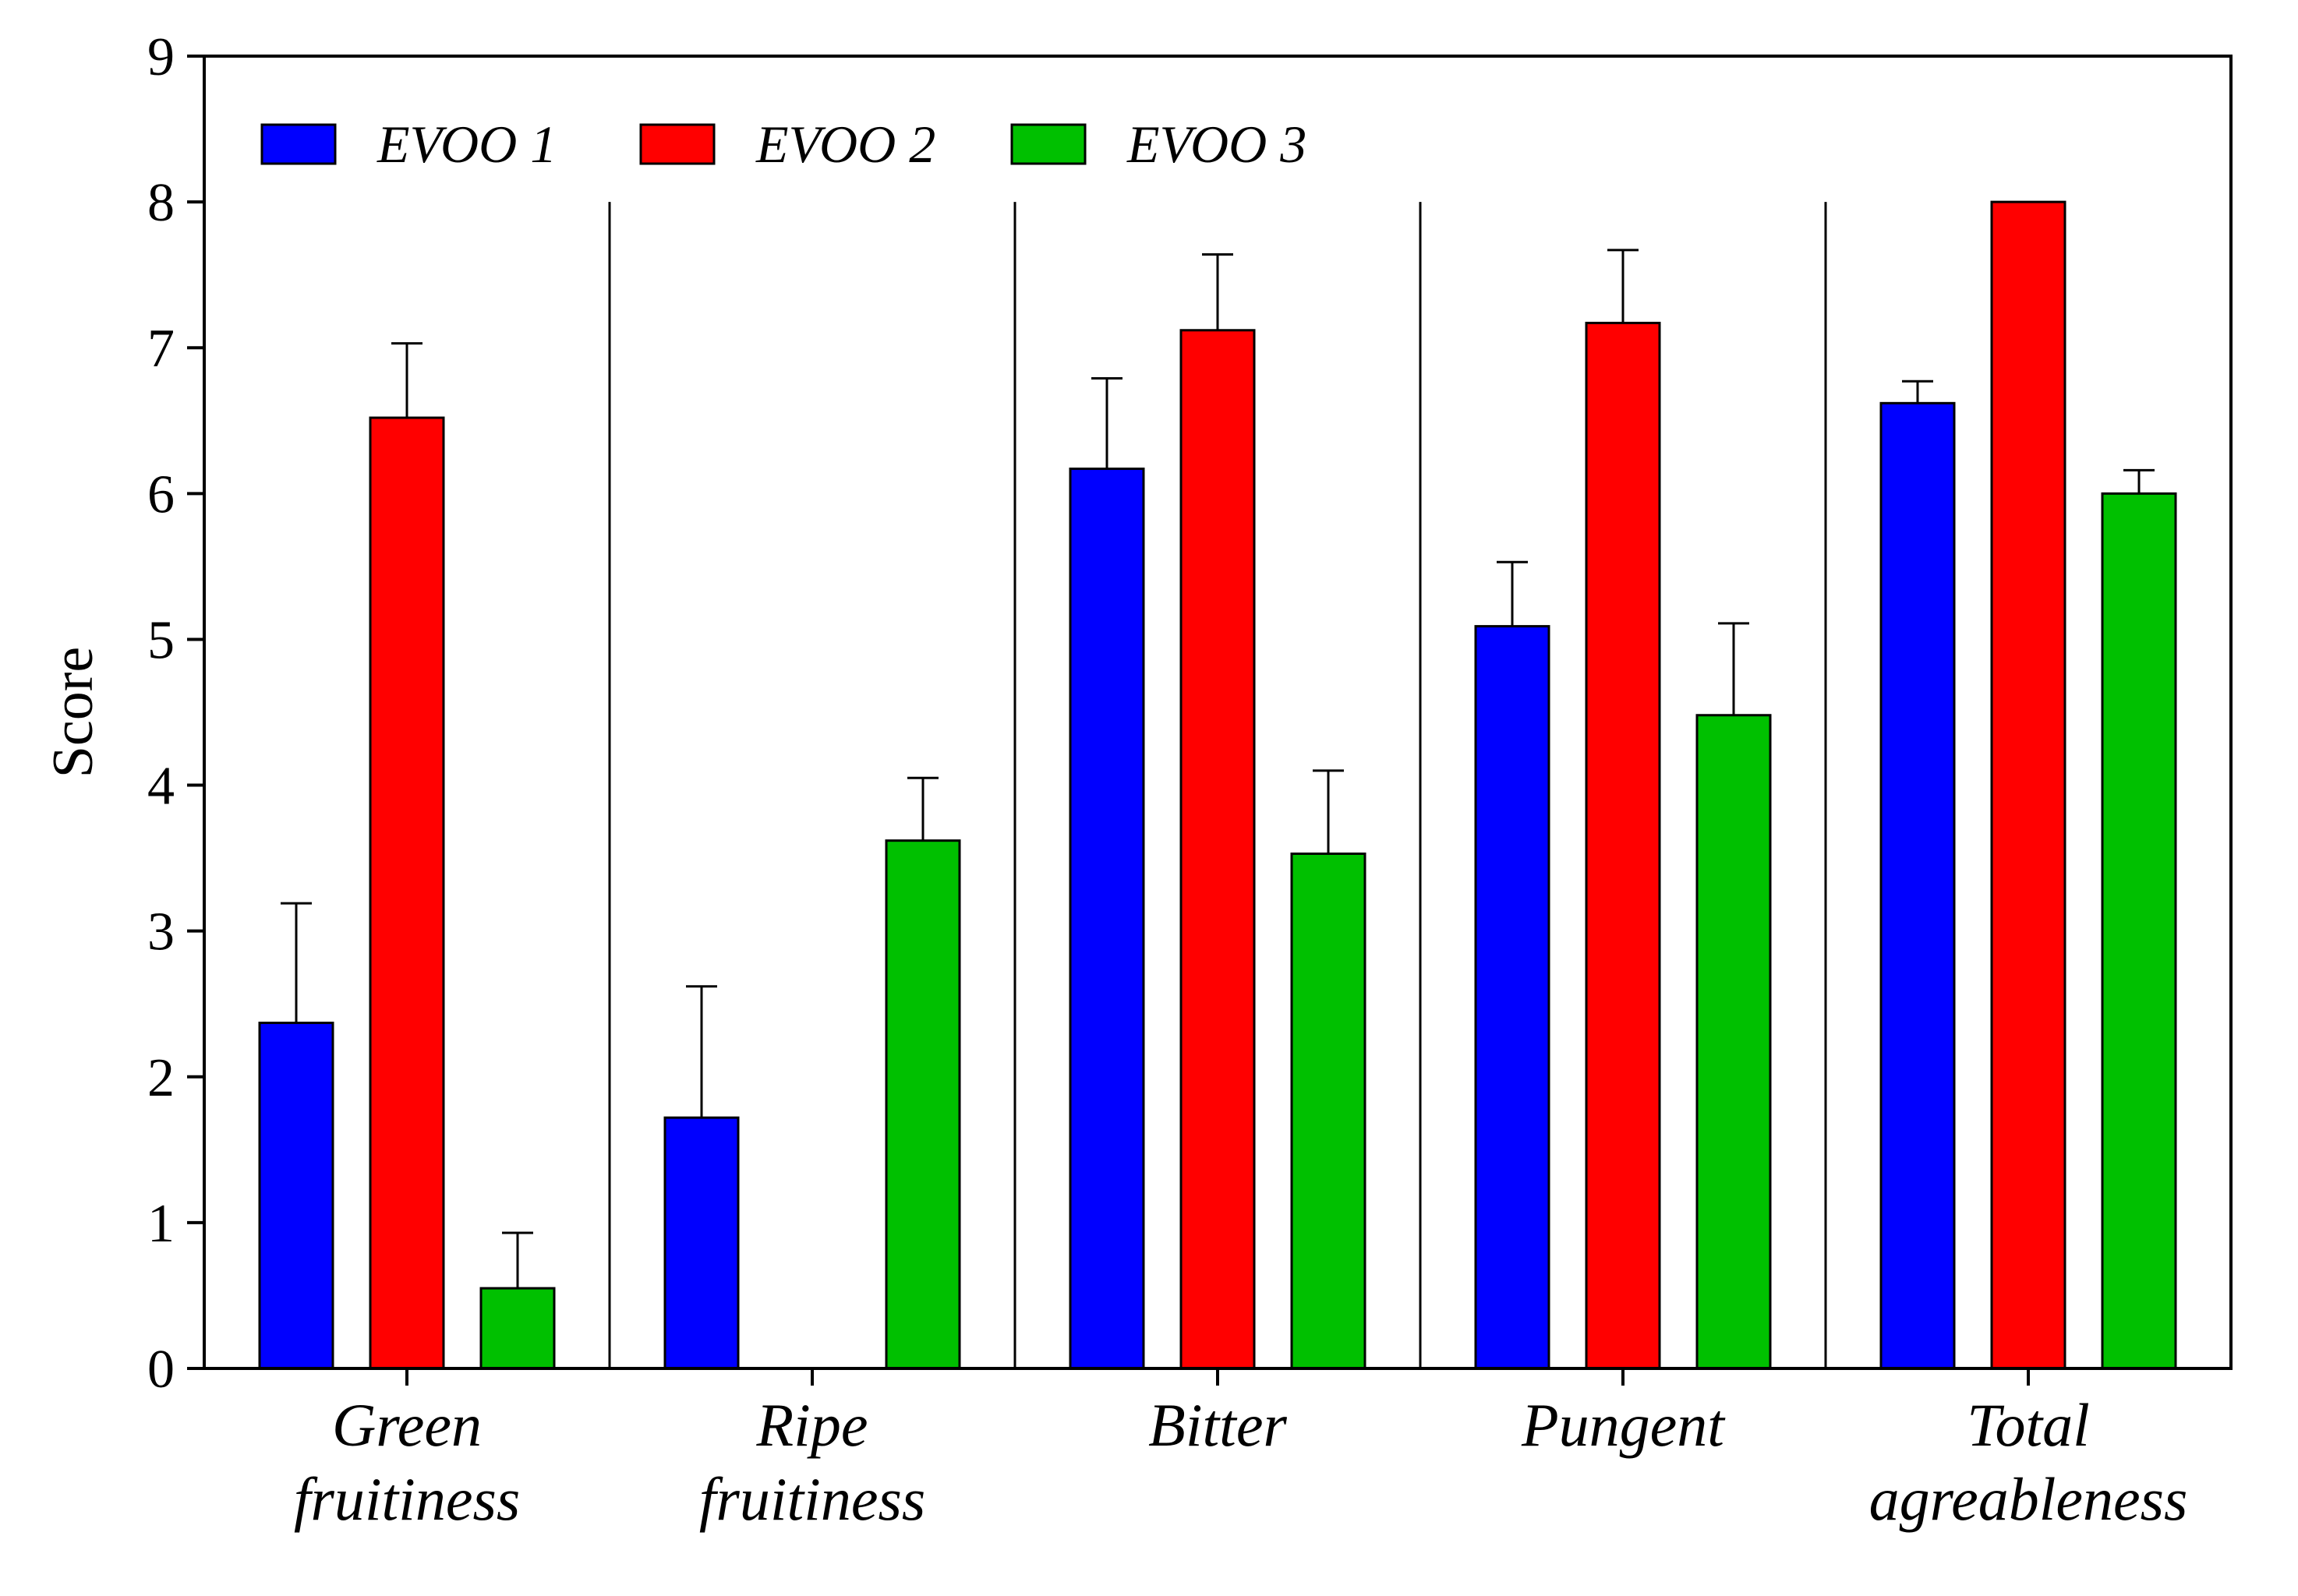  I want to click on legend-label: EVOO 3, so click(1216, 144).